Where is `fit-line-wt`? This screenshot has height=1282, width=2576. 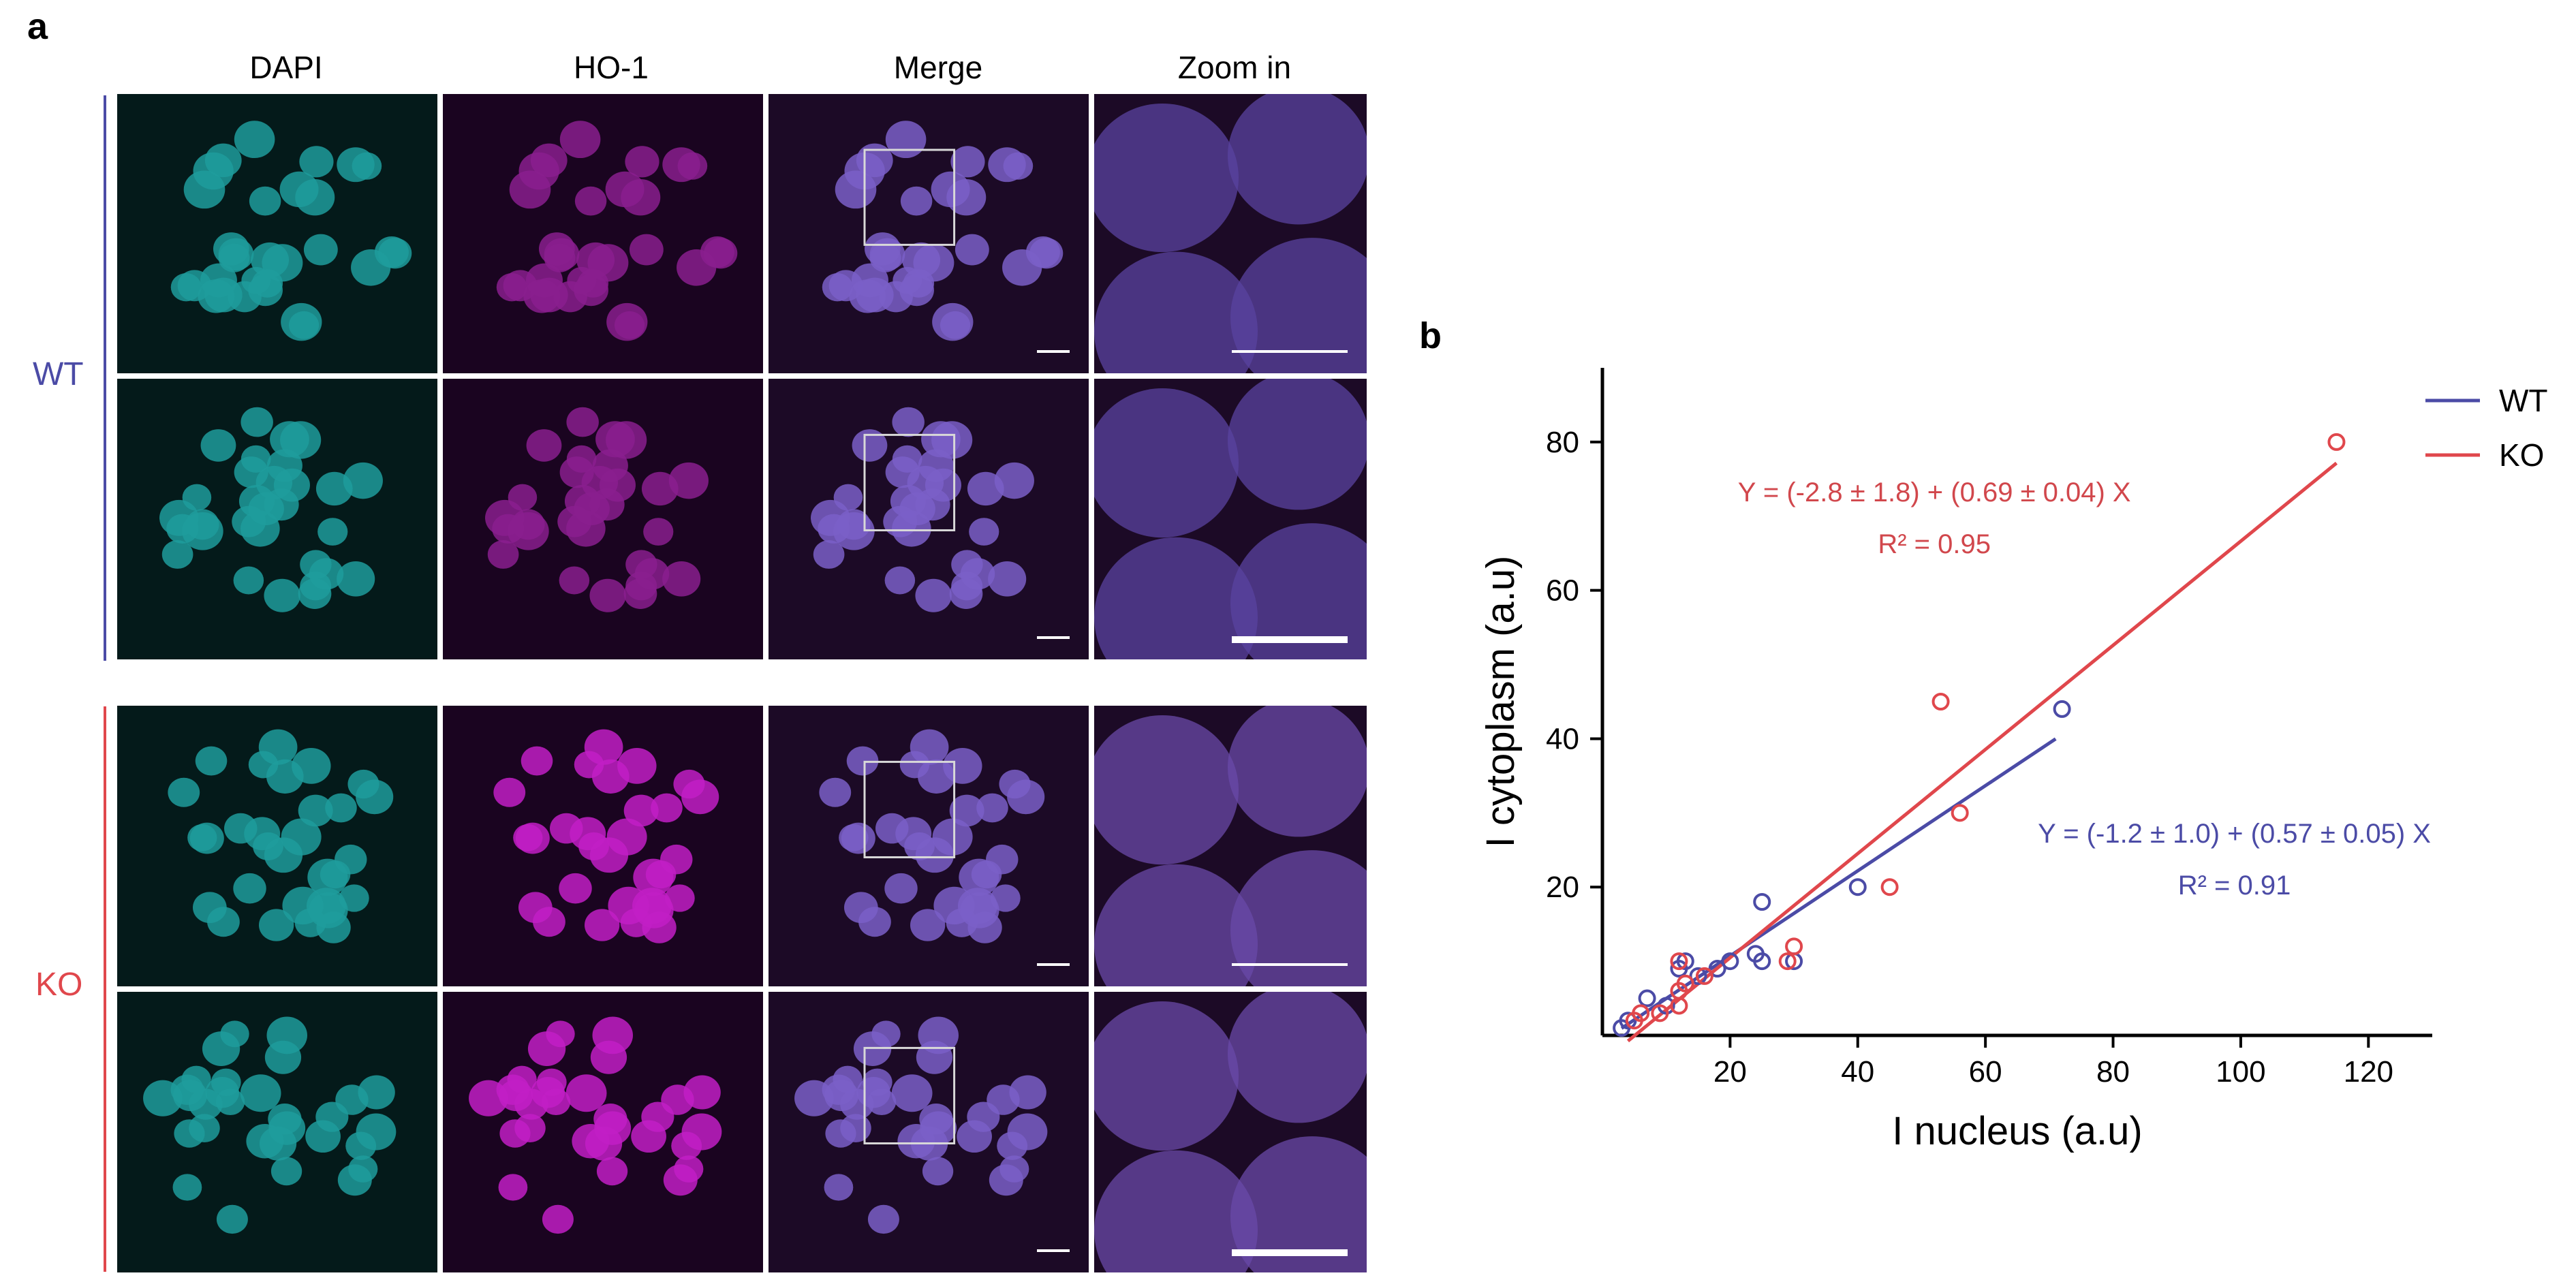
fit-line-wt is located at coordinates (1838, 883).